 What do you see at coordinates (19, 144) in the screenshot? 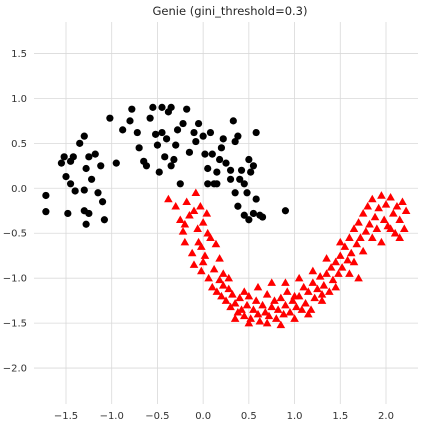
I see `y-tick-label: 0.5` at bounding box center [19, 144].